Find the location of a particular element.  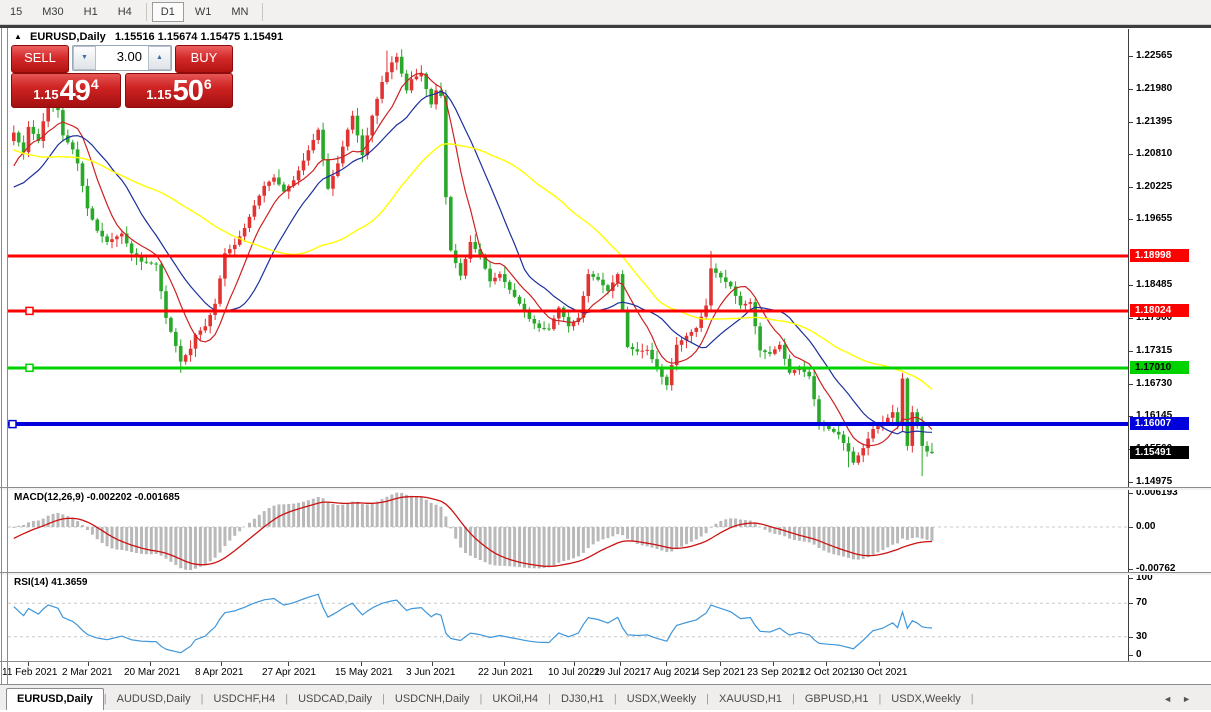

level-line-1.16007 is located at coordinates (568, 424).